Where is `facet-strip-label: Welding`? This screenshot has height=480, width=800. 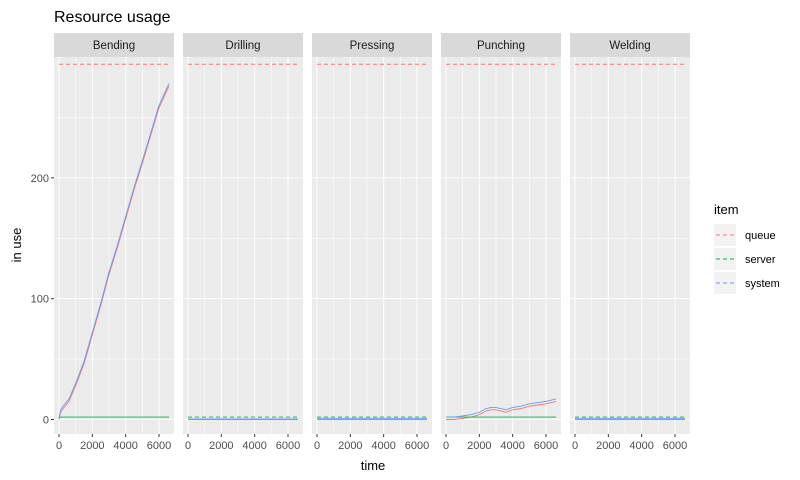 facet-strip-label: Welding is located at coordinates (629, 46).